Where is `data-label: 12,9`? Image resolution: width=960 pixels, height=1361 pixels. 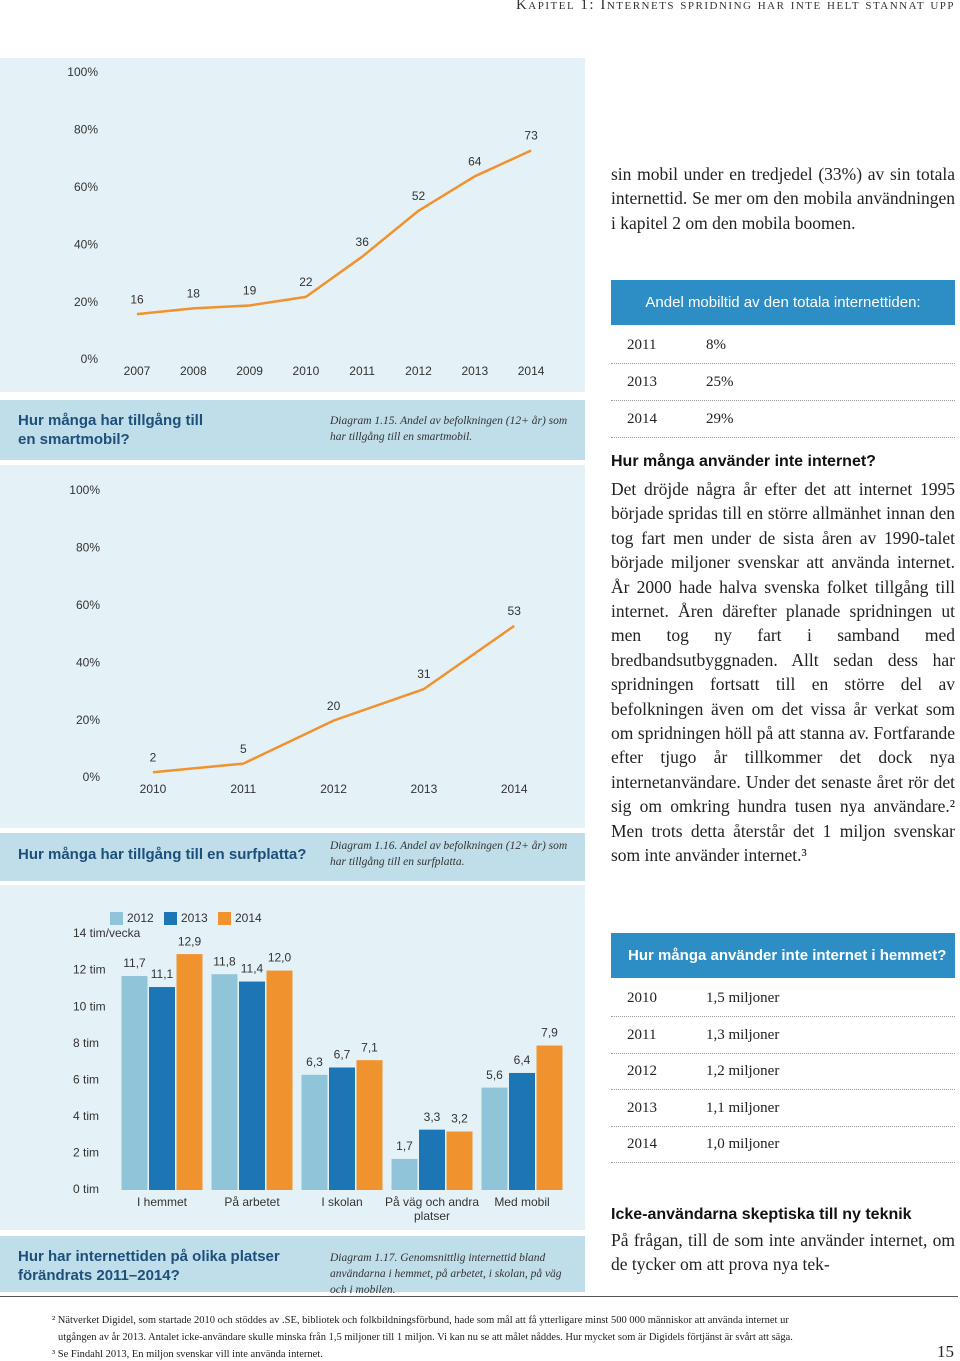 data-label: 12,9 is located at coordinates (190, 941).